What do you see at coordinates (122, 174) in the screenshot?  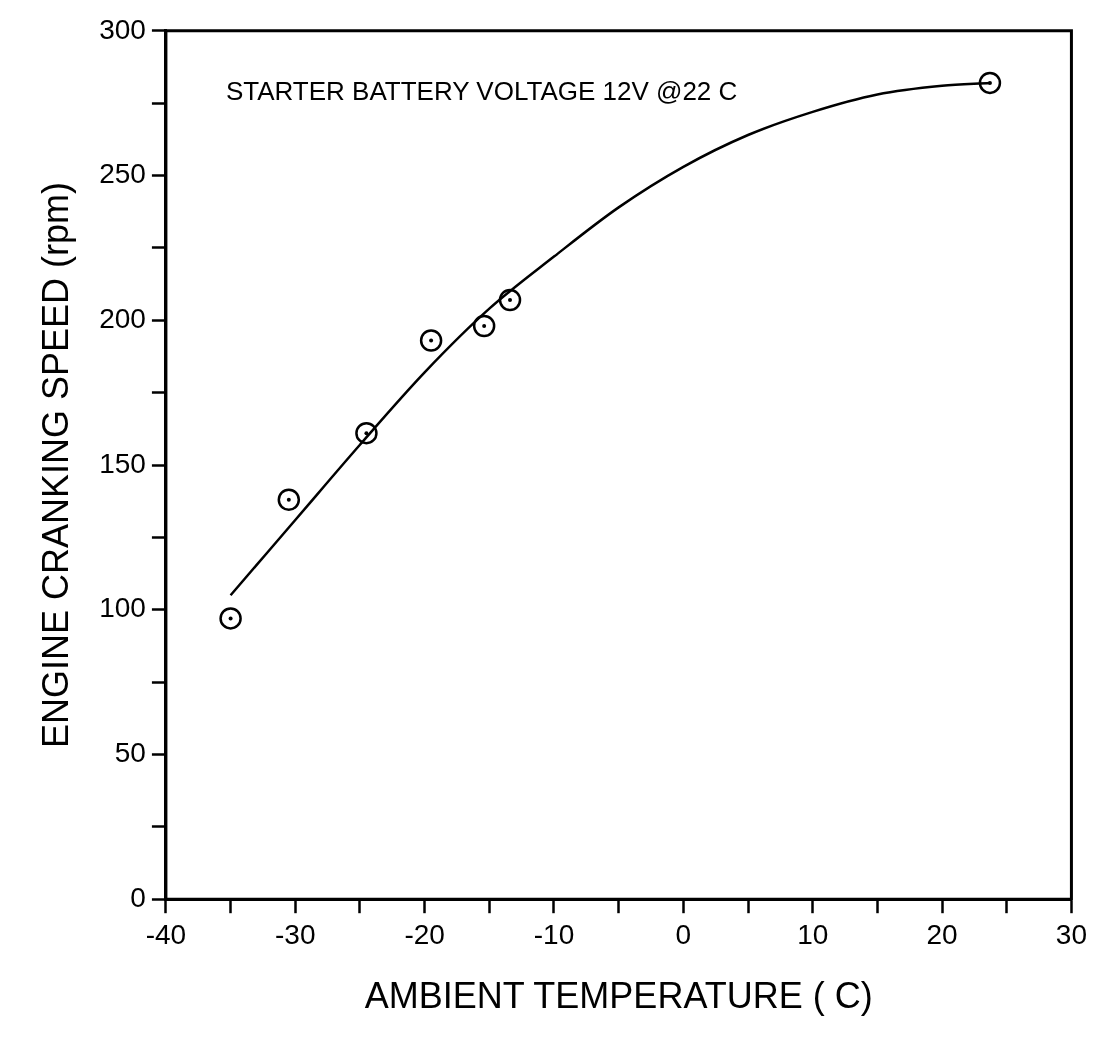 I see `y-tick-label: 250` at bounding box center [122, 174].